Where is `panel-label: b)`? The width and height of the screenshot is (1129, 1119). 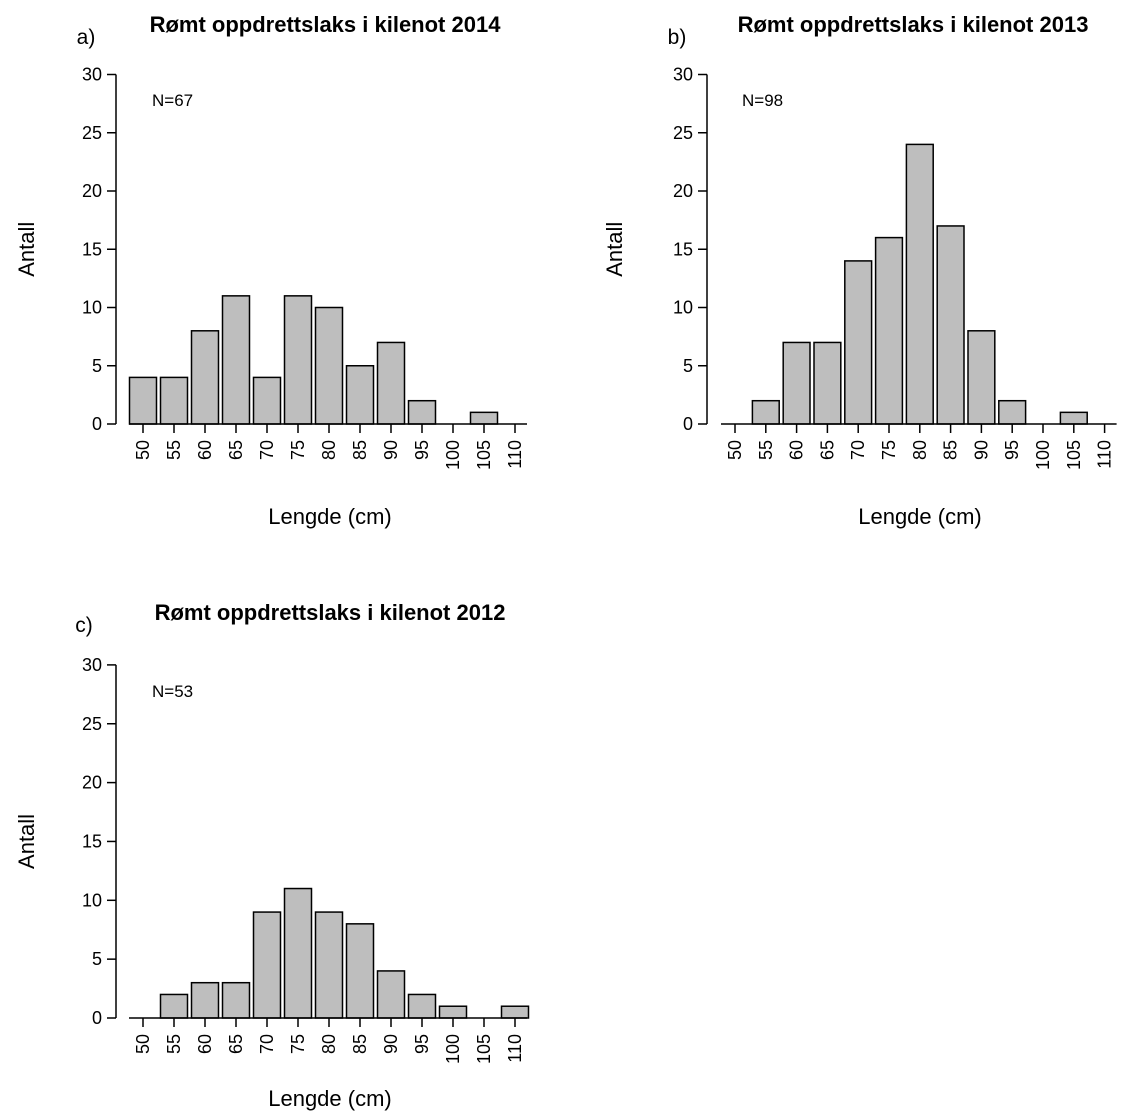 panel-label: b) is located at coordinates (677, 37).